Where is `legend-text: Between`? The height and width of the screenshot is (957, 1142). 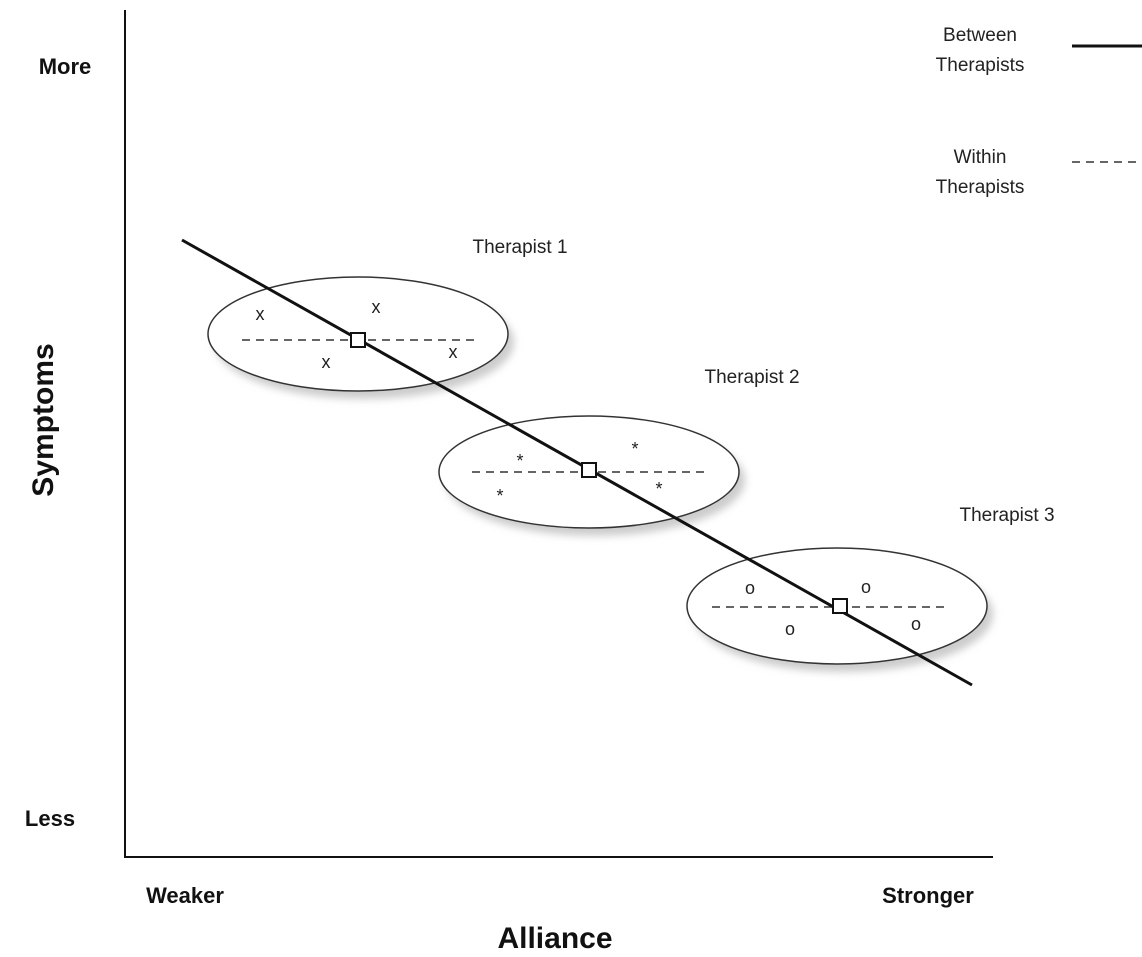 legend-text: Between is located at coordinates (980, 35).